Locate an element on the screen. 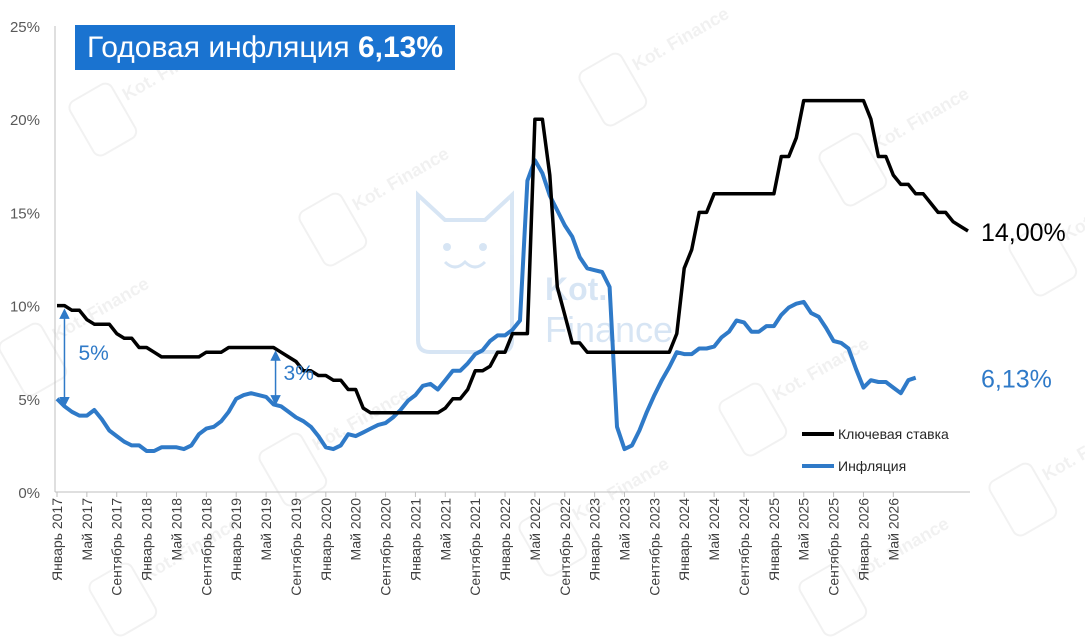 This screenshot has height=642, width=1085. x-tick-label: Январь 2019 is located at coordinates (236, 539).